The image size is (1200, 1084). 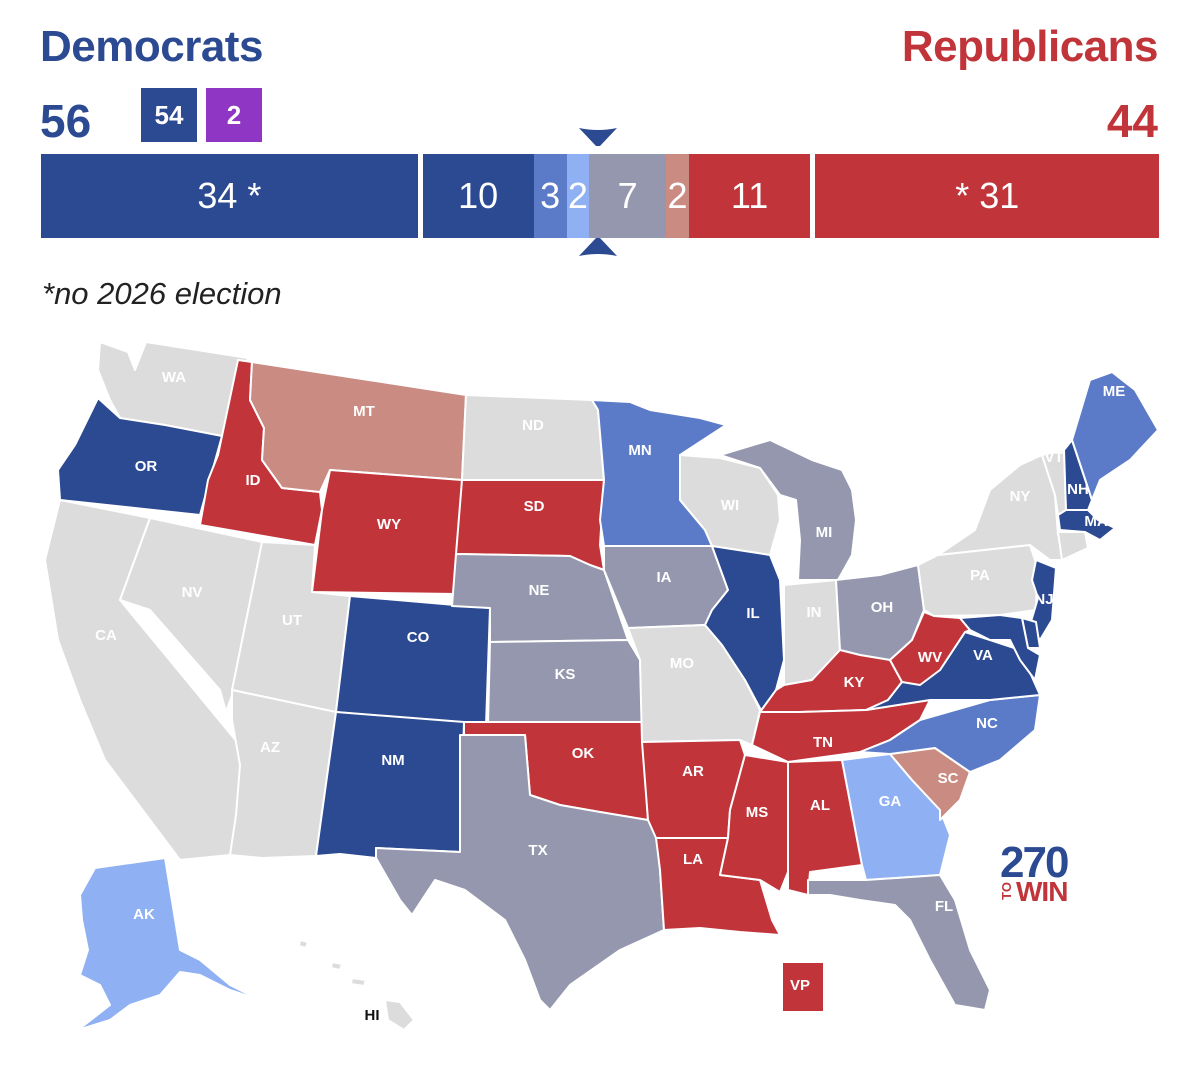 I want to click on state-label-UT: UT, so click(x=292, y=620).